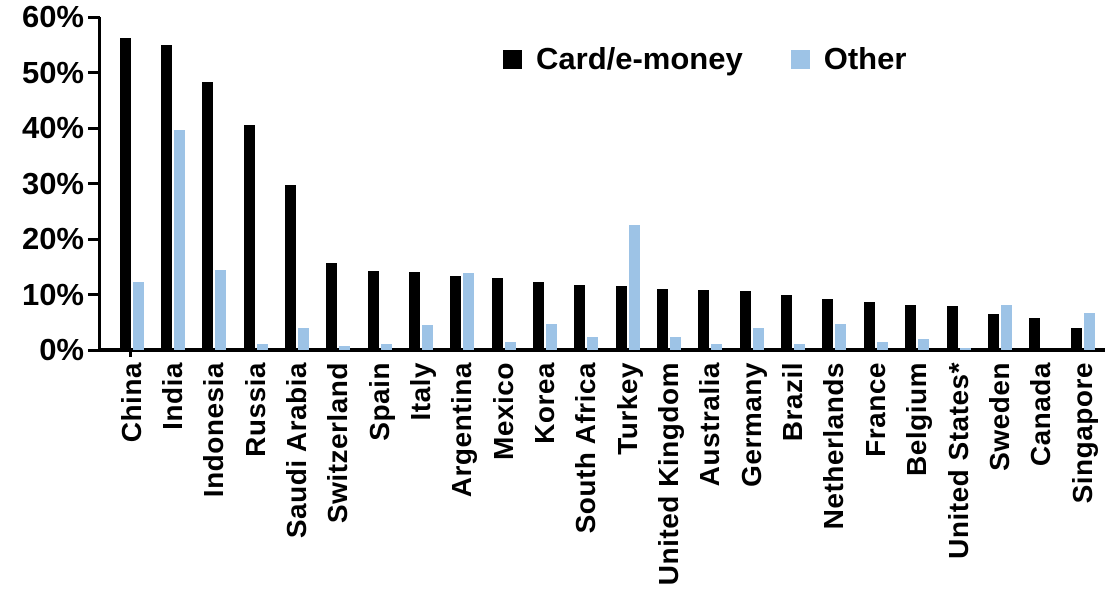 This screenshot has height=594, width=1112. Describe the element at coordinates (52, 72) in the screenshot. I see `y-label-50: 50%` at that location.